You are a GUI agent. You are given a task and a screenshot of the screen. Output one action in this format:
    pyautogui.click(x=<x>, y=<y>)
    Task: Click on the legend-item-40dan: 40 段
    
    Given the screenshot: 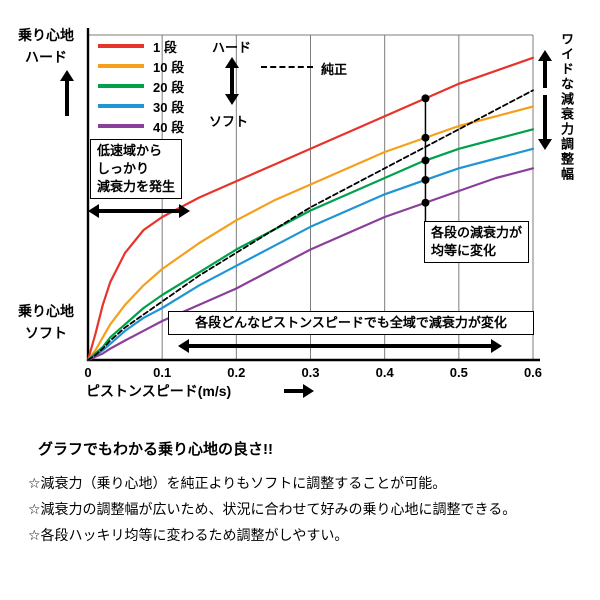 What is the action you would take?
    pyautogui.click(x=141, y=126)
    